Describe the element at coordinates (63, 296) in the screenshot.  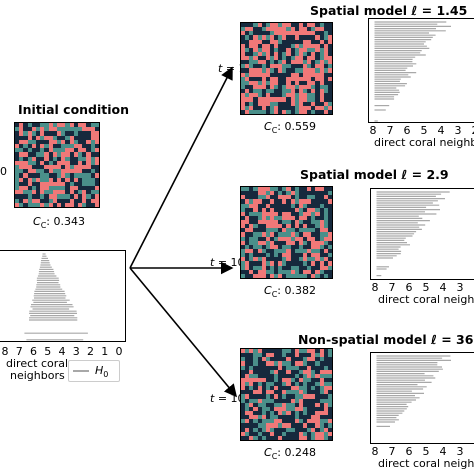
I see `initial-histogram` at that location.